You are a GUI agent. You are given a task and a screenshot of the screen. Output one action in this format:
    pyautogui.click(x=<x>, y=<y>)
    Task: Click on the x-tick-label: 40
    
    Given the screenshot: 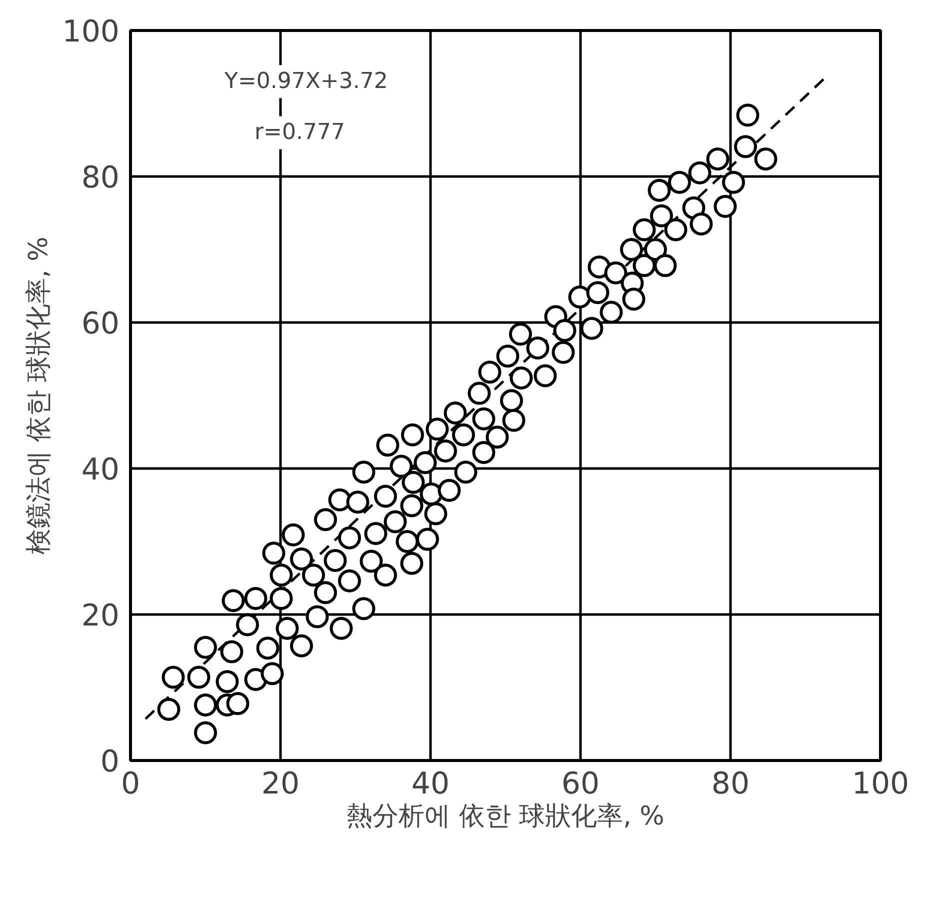 What is the action you would take?
    pyautogui.click(x=430, y=784)
    